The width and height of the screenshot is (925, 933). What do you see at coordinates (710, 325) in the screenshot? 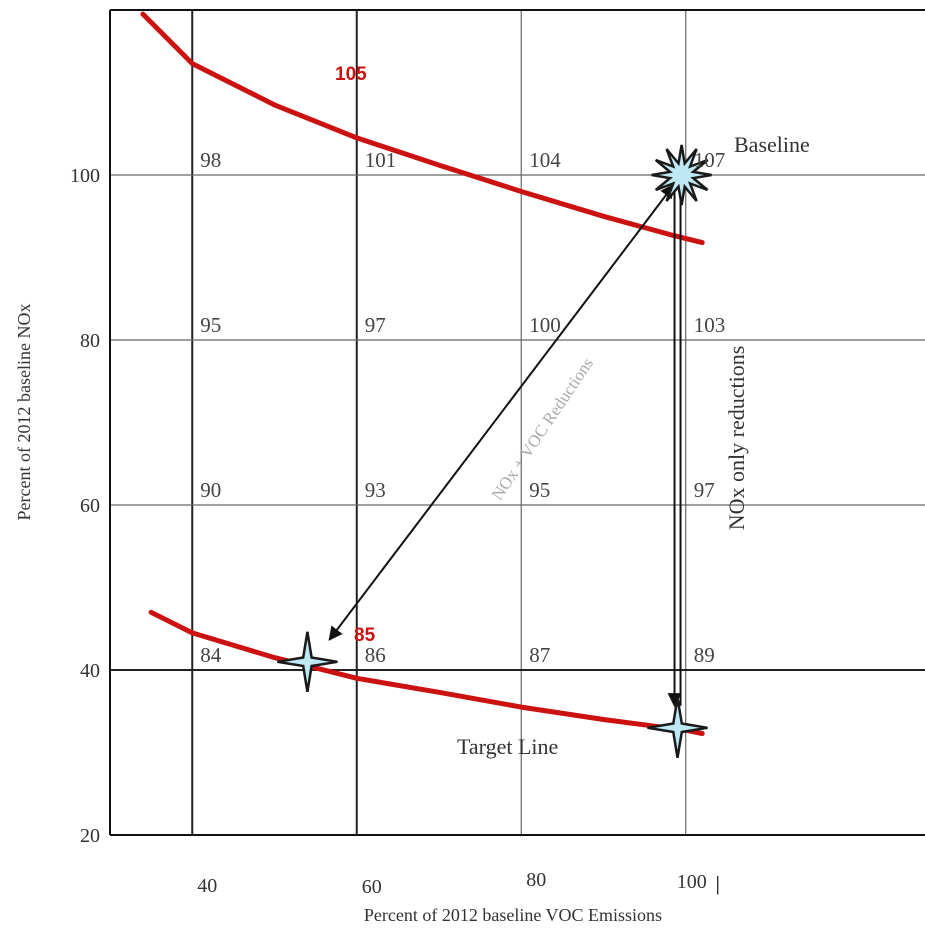
I see `grid-value-100-80: 103` at bounding box center [710, 325].